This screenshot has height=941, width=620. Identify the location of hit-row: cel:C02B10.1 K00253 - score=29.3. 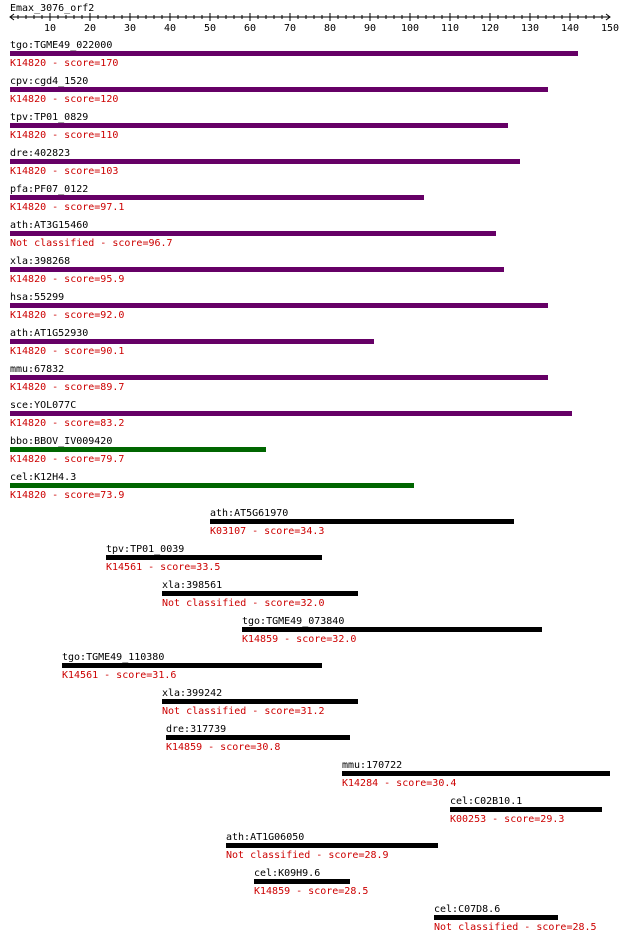
(526, 810).